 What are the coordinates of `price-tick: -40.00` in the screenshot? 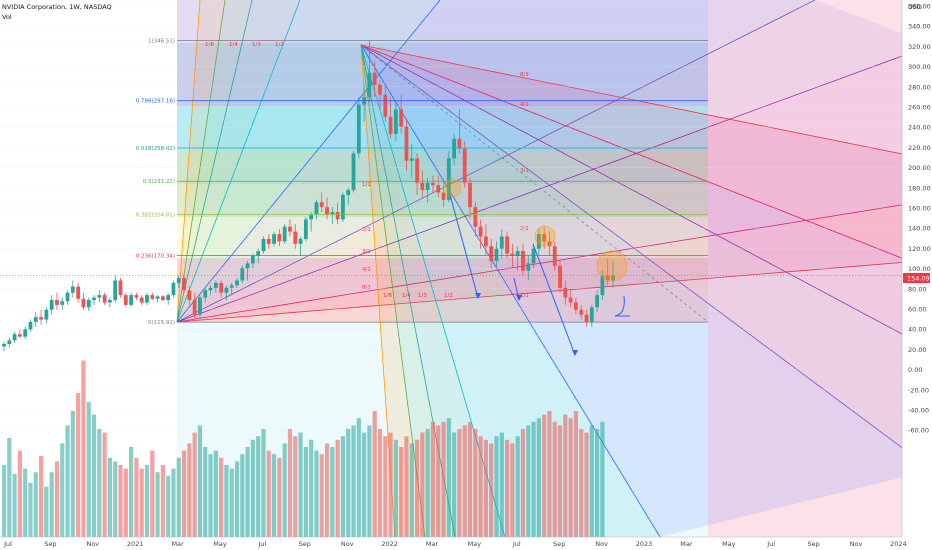 It's located at (918, 411).